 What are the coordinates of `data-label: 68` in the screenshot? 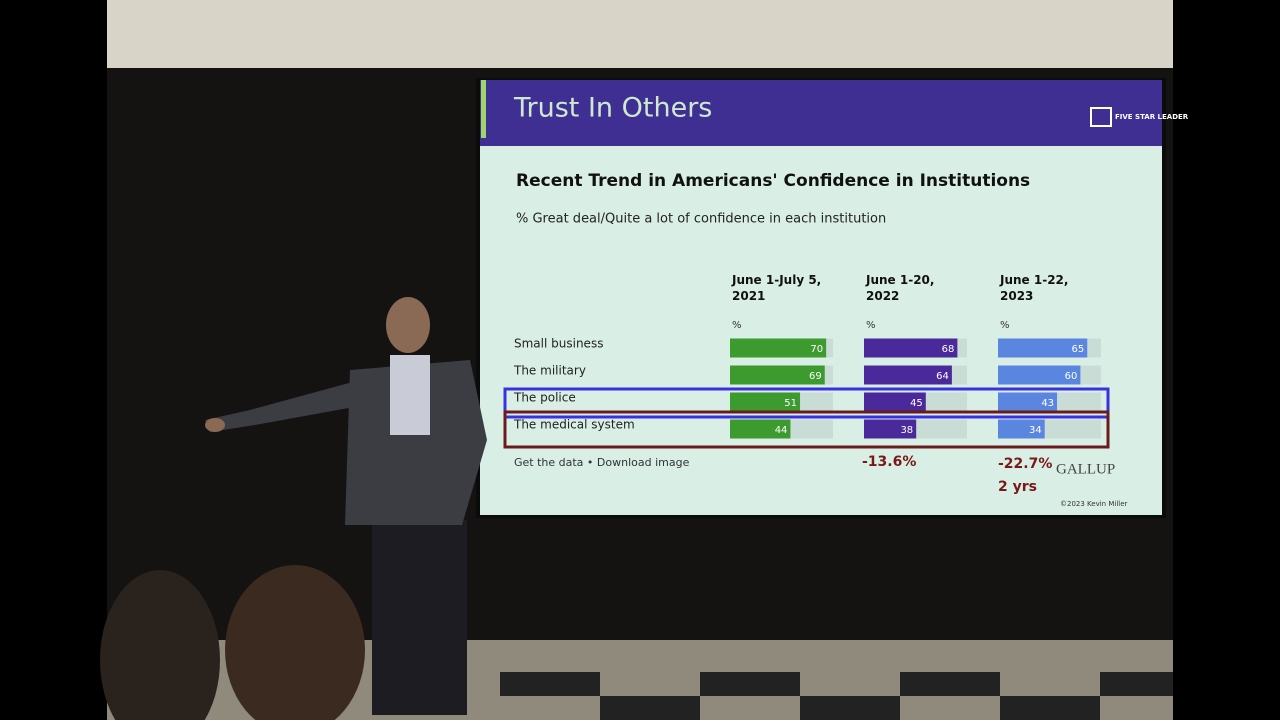 It's located at (948, 349).